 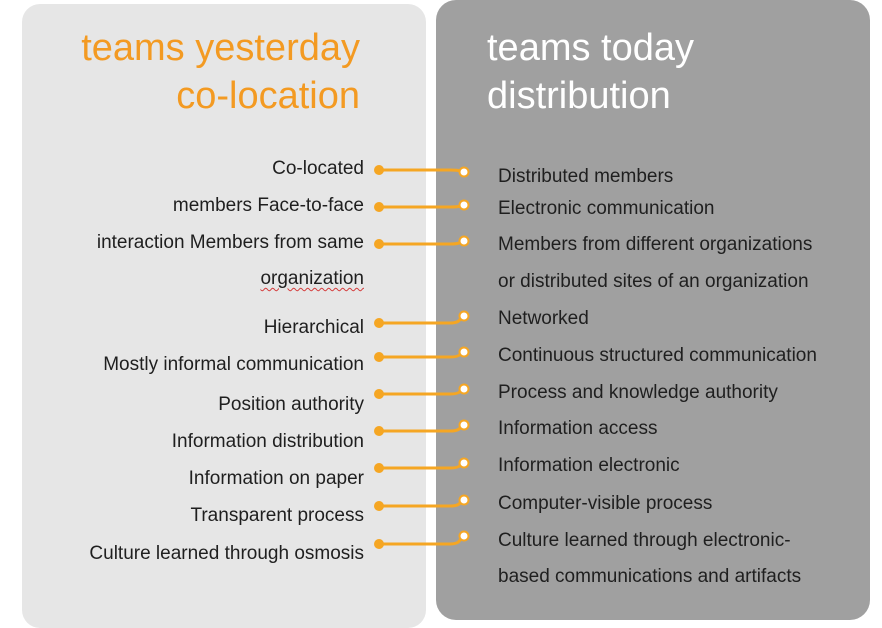 I want to click on right-title-line2: distribution, so click(x=579, y=96).